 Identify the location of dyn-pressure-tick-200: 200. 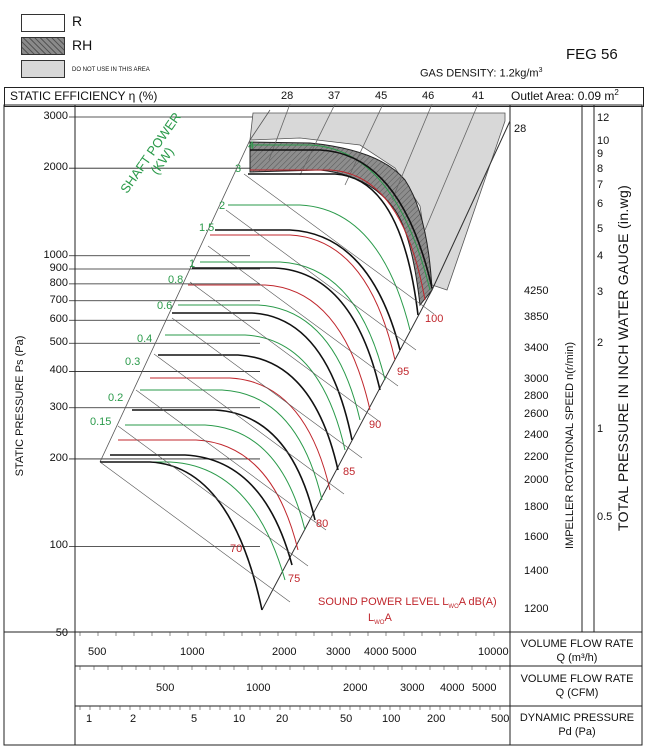
(436, 719).